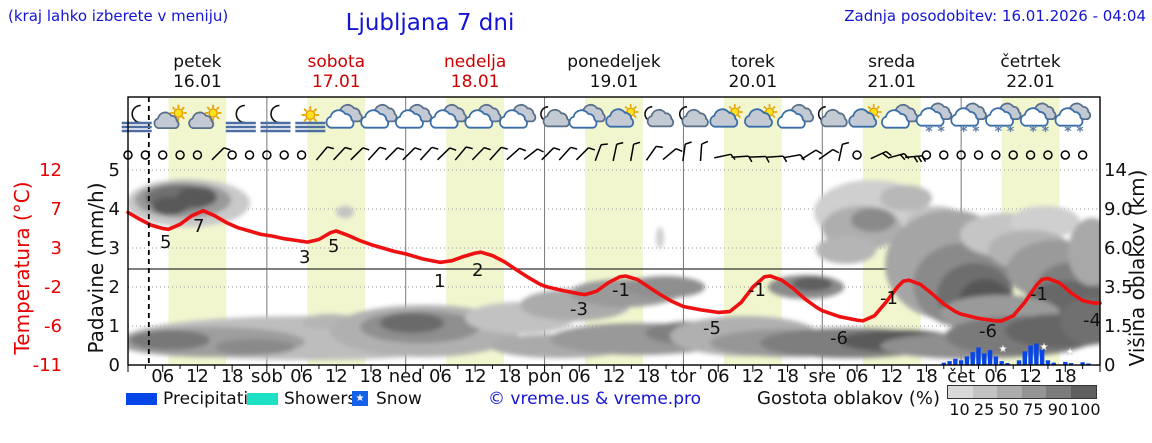  What do you see at coordinates (114, 170) in the screenshot?
I see `precipitation-tick-label: 5` at bounding box center [114, 170].